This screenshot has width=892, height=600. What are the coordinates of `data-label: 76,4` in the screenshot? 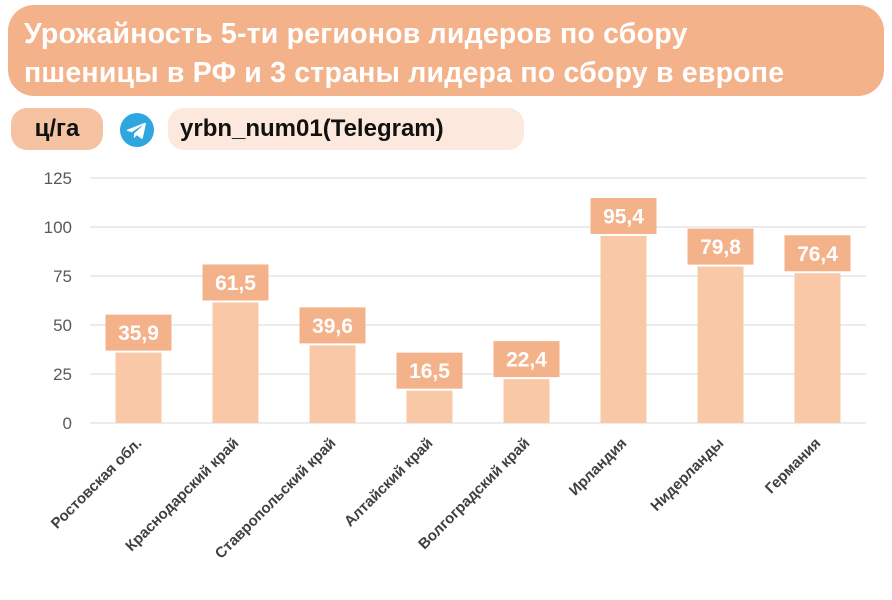 It's located at (817, 254).